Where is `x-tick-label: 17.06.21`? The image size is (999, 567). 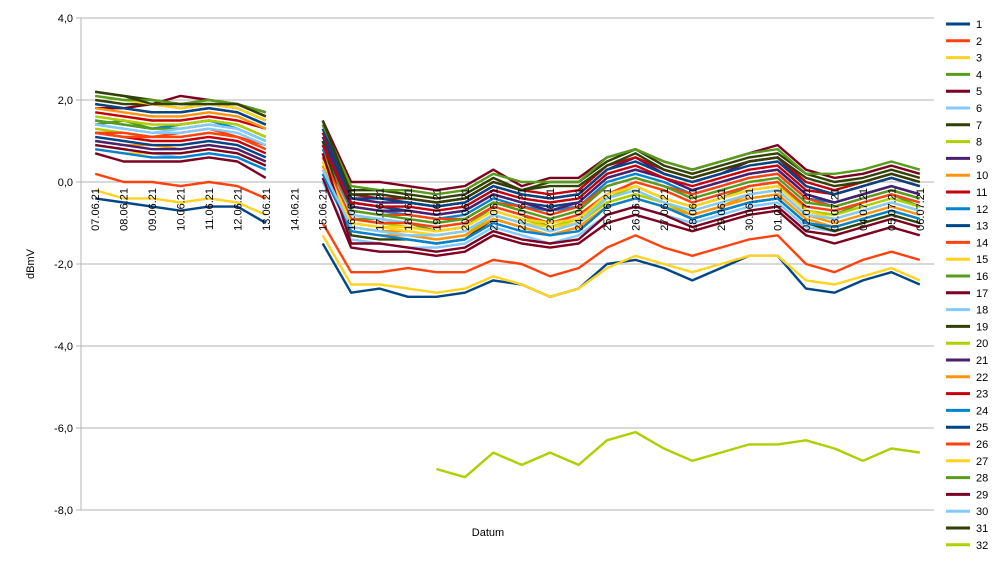 x-tick-label: 17.06.21 is located at coordinates (381, 209).